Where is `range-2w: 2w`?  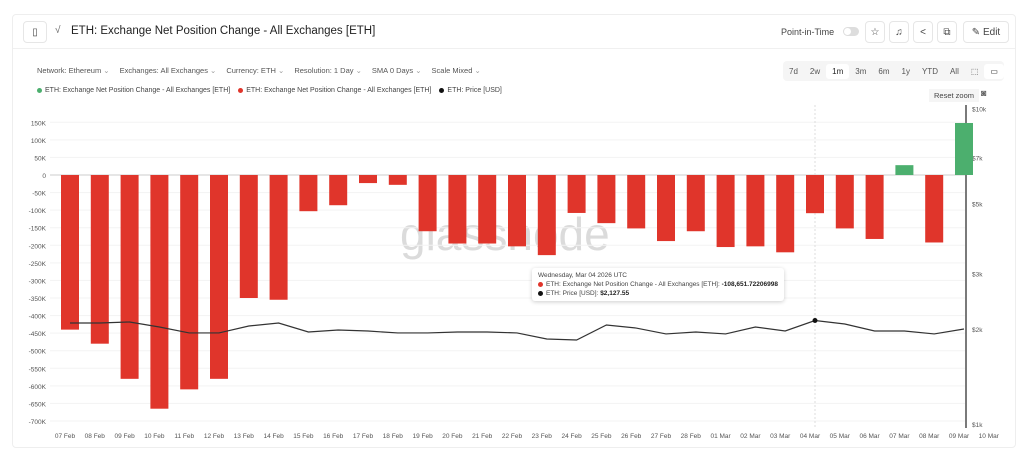 range-2w: 2w is located at coordinates (815, 71).